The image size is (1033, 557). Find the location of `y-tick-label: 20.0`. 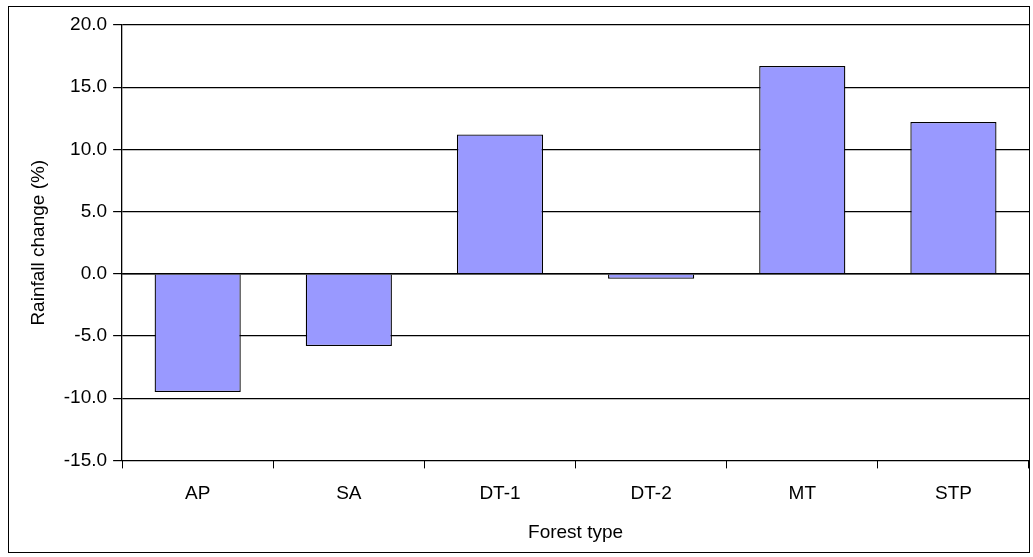

y-tick-label: 20.0 is located at coordinates (89, 24).